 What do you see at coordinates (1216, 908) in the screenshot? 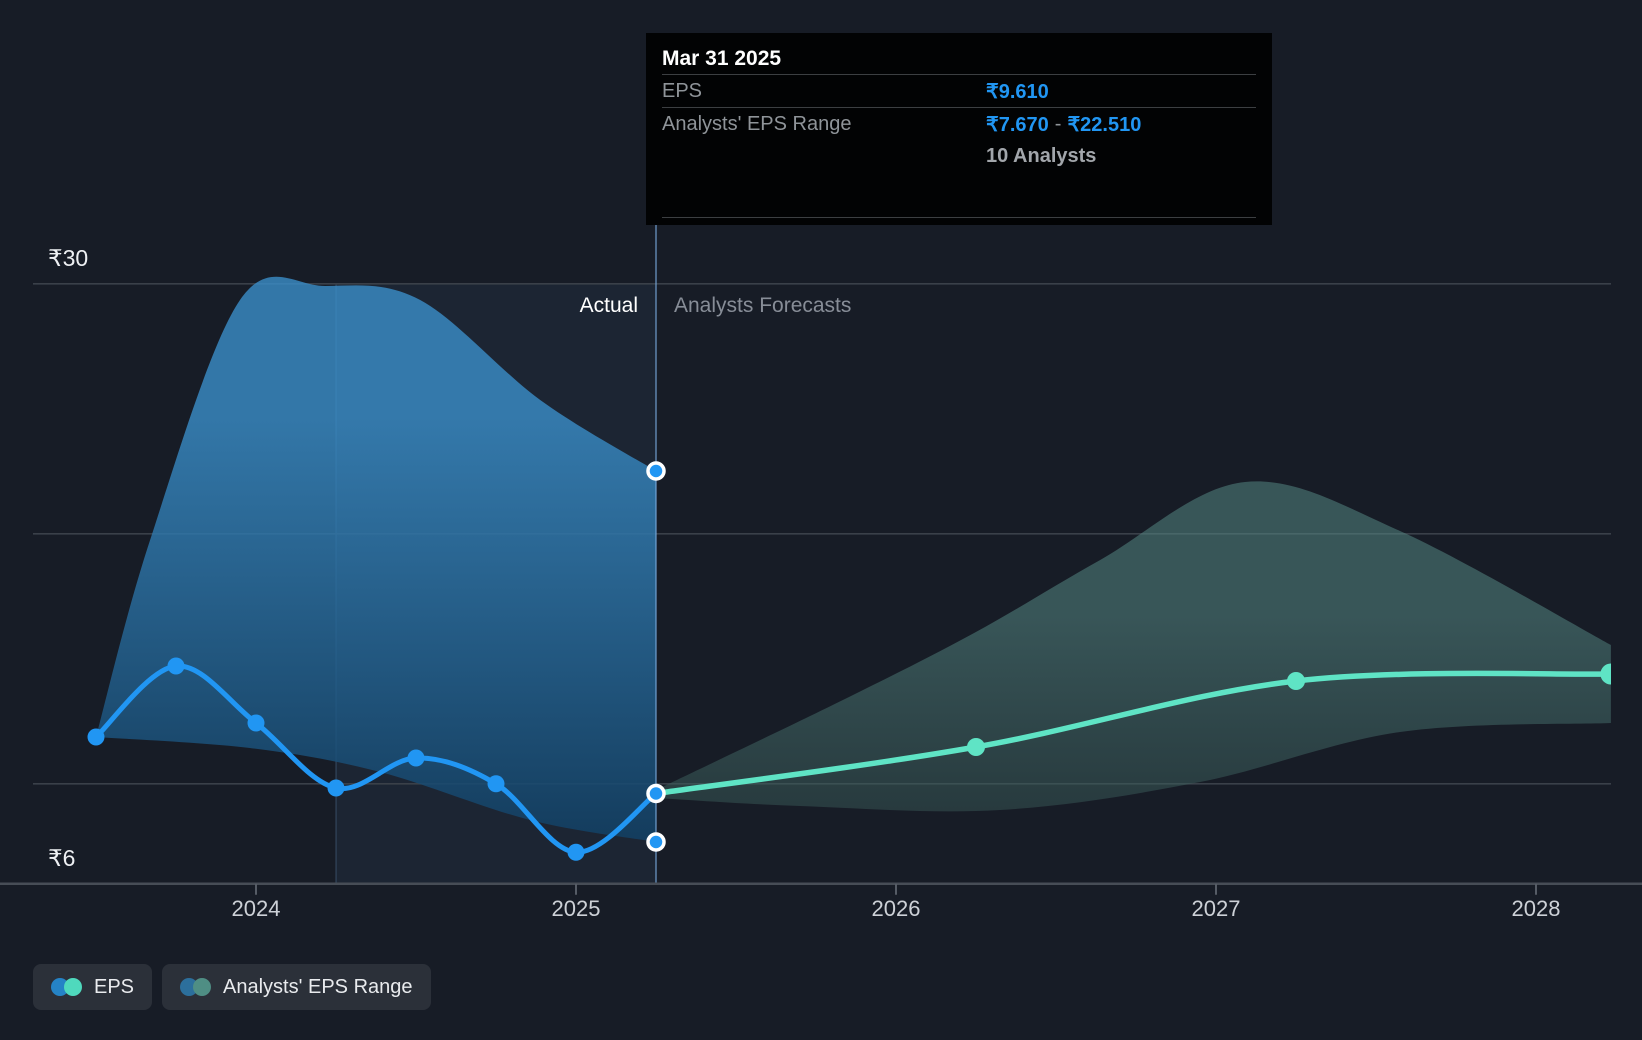
I see `x-axis-label: 2027` at bounding box center [1216, 908].